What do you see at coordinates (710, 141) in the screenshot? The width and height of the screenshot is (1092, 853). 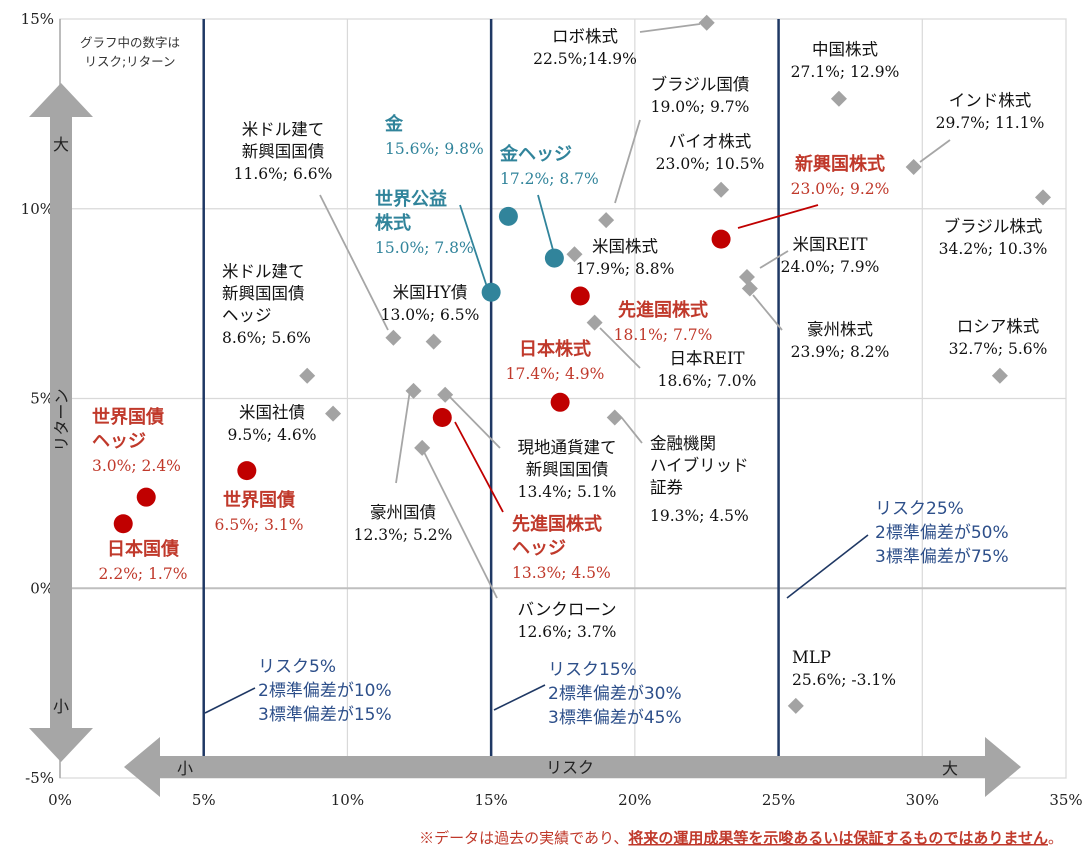 I see `point-name-label: バイオ株式` at bounding box center [710, 141].